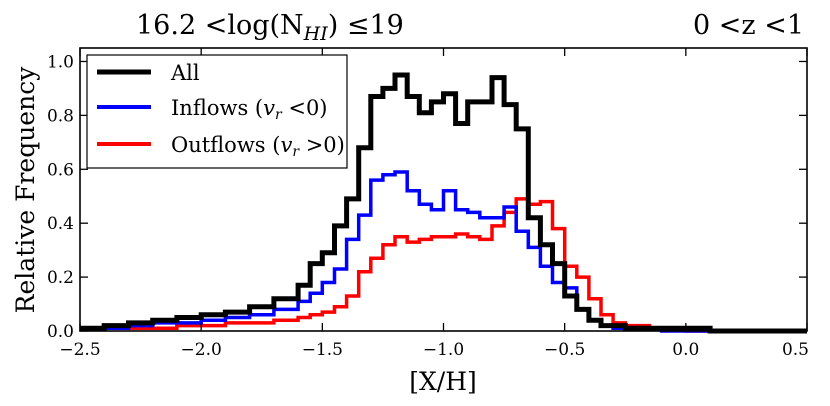 Image resolution: width=830 pixels, height=406 pixels. What do you see at coordinates (748, 25) in the screenshot?
I see `chart-title-right: 0 <z <1` at bounding box center [748, 25].